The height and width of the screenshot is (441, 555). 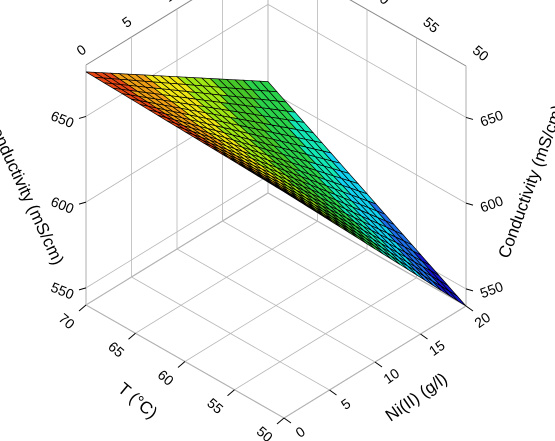 I want to click on x-tick-label: 70, so click(x=67, y=321).